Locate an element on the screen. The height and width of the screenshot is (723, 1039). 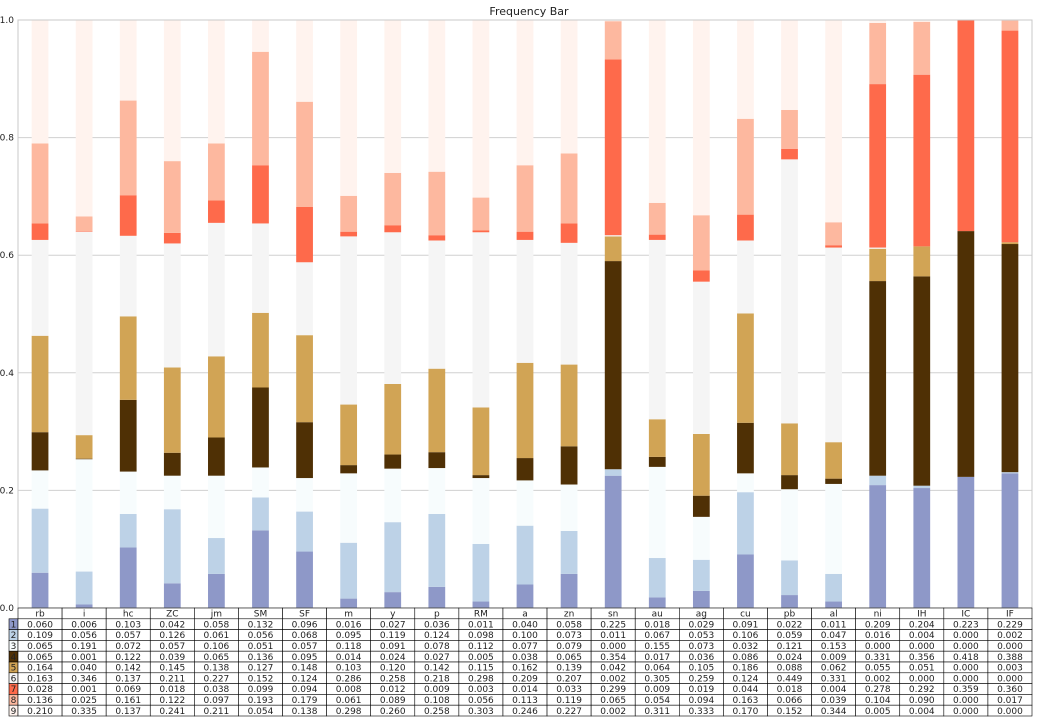
table-value: 0.119 is located at coordinates (569, 701).